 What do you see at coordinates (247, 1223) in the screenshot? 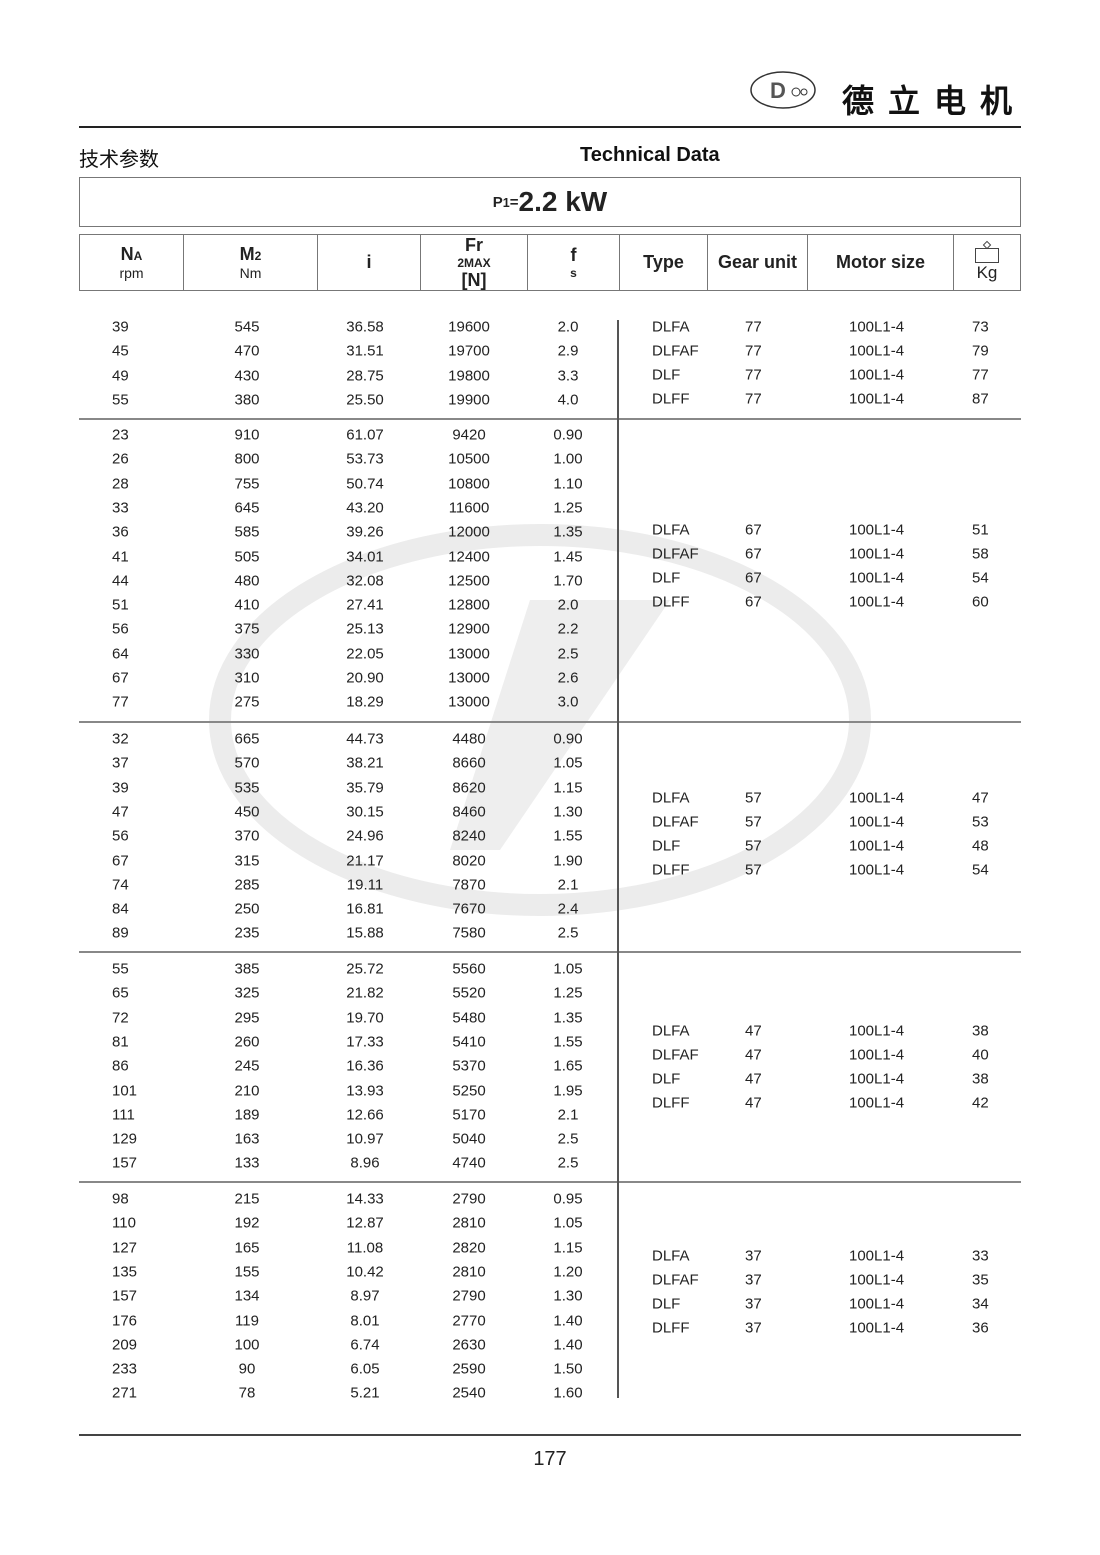
I see `cell-m2: 192` at bounding box center [247, 1223].